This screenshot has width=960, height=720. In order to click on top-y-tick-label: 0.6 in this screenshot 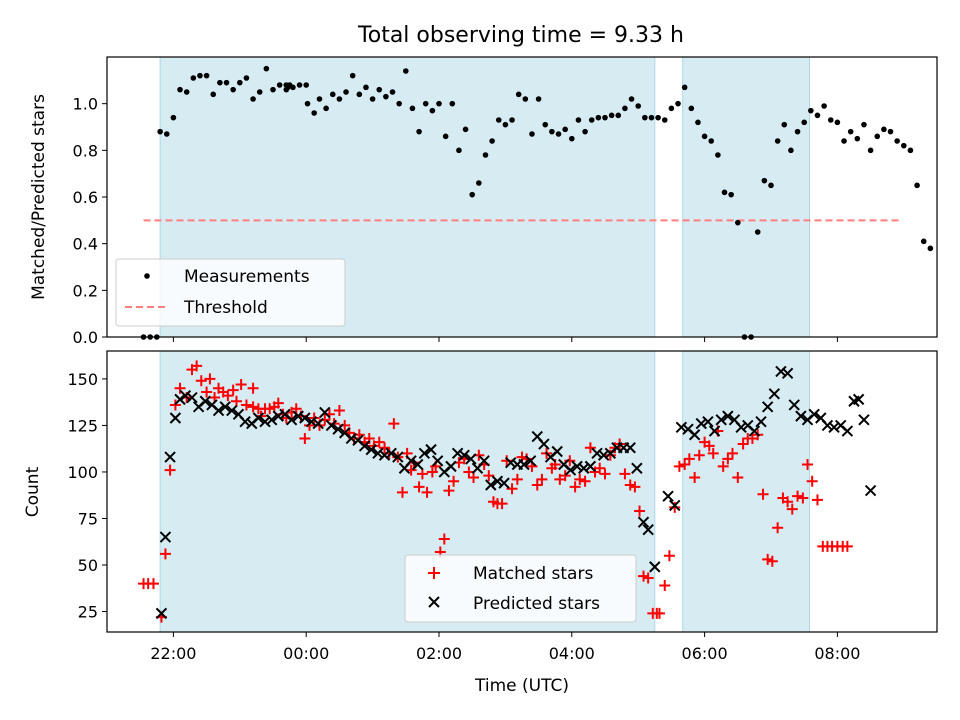, I will do `click(85, 197)`.